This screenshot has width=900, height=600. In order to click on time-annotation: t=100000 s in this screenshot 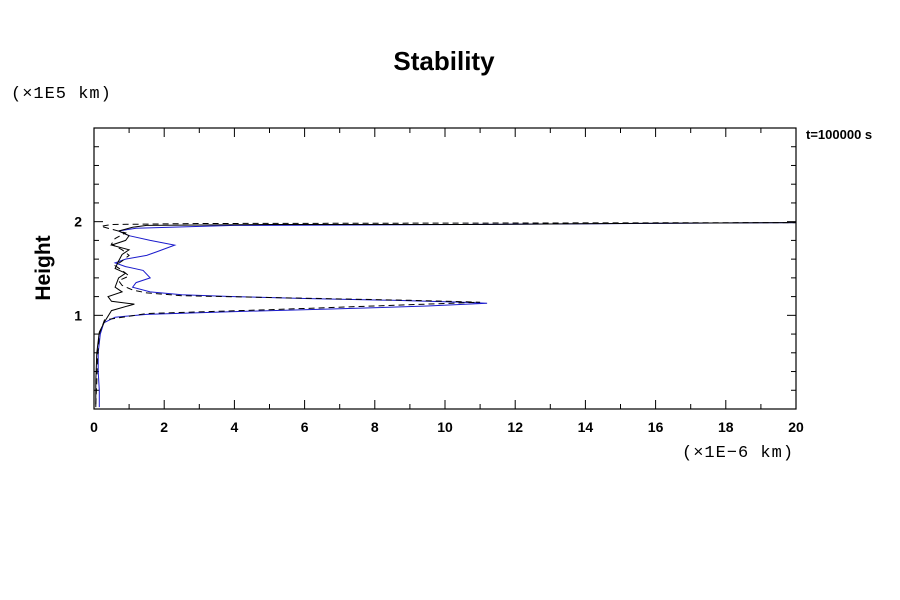, I will do `click(839, 134)`.